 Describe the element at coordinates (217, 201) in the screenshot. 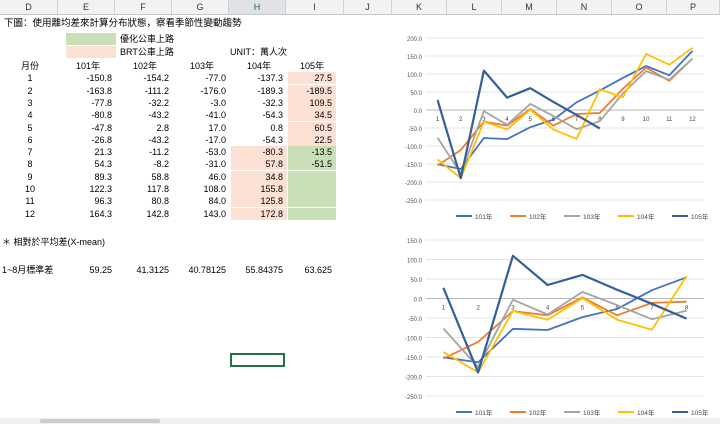

I see `table-cell: 84.0` at that location.